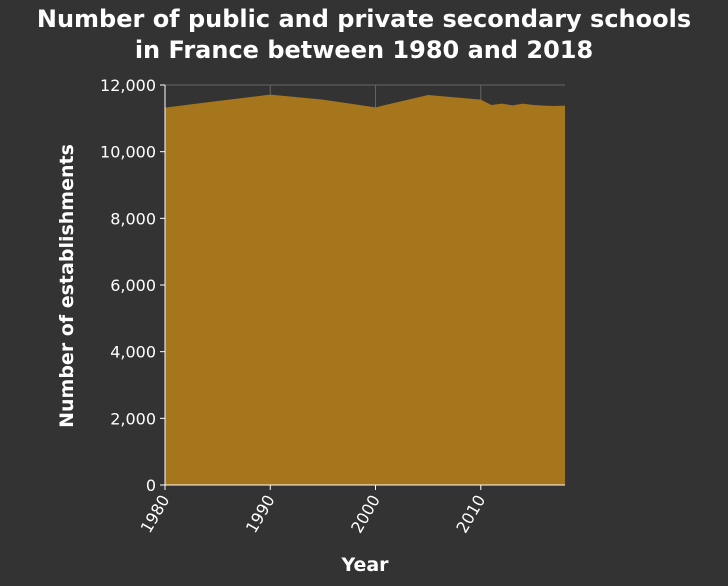 The height and width of the screenshot is (586, 728). Describe the element at coordinates (364, 565) in the screenshot. I see `x-axis-label: Year` at that location.